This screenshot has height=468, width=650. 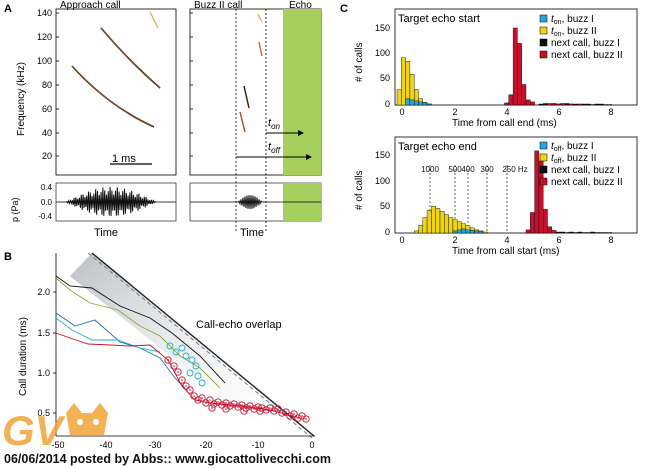 What do you see at coordinates (45, 216) in the screenshot?
I see `svg-text: -0.4` at bounding box center [45, 216].